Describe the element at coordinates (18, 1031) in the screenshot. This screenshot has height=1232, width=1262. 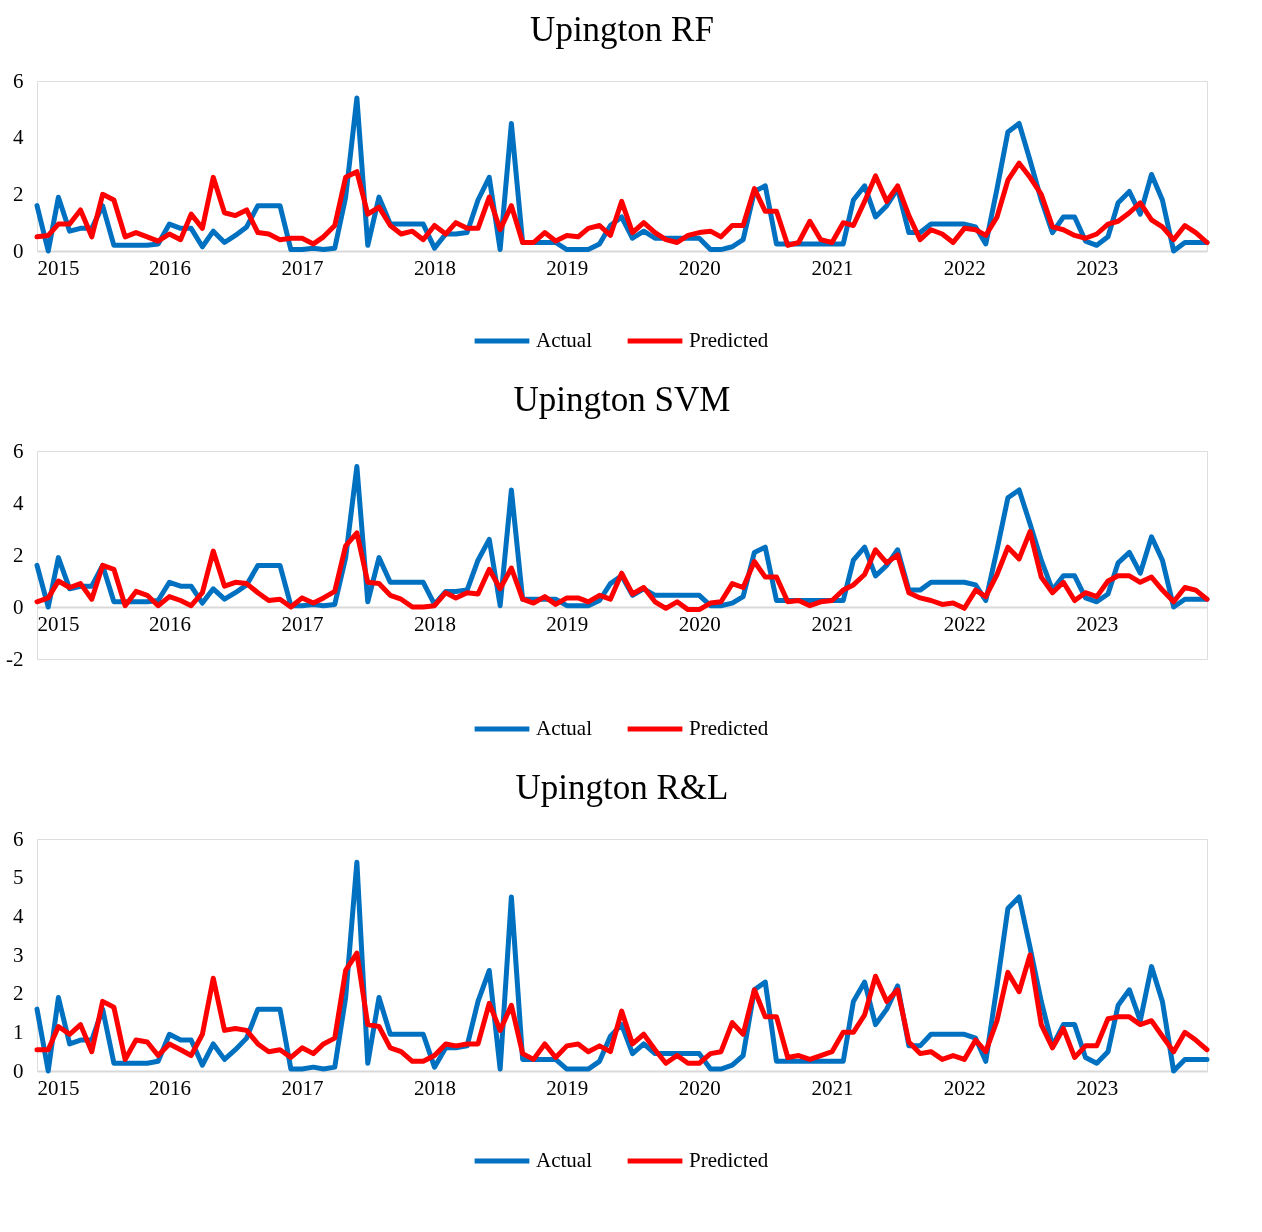
I see `y-tick-label: 1` at that location.